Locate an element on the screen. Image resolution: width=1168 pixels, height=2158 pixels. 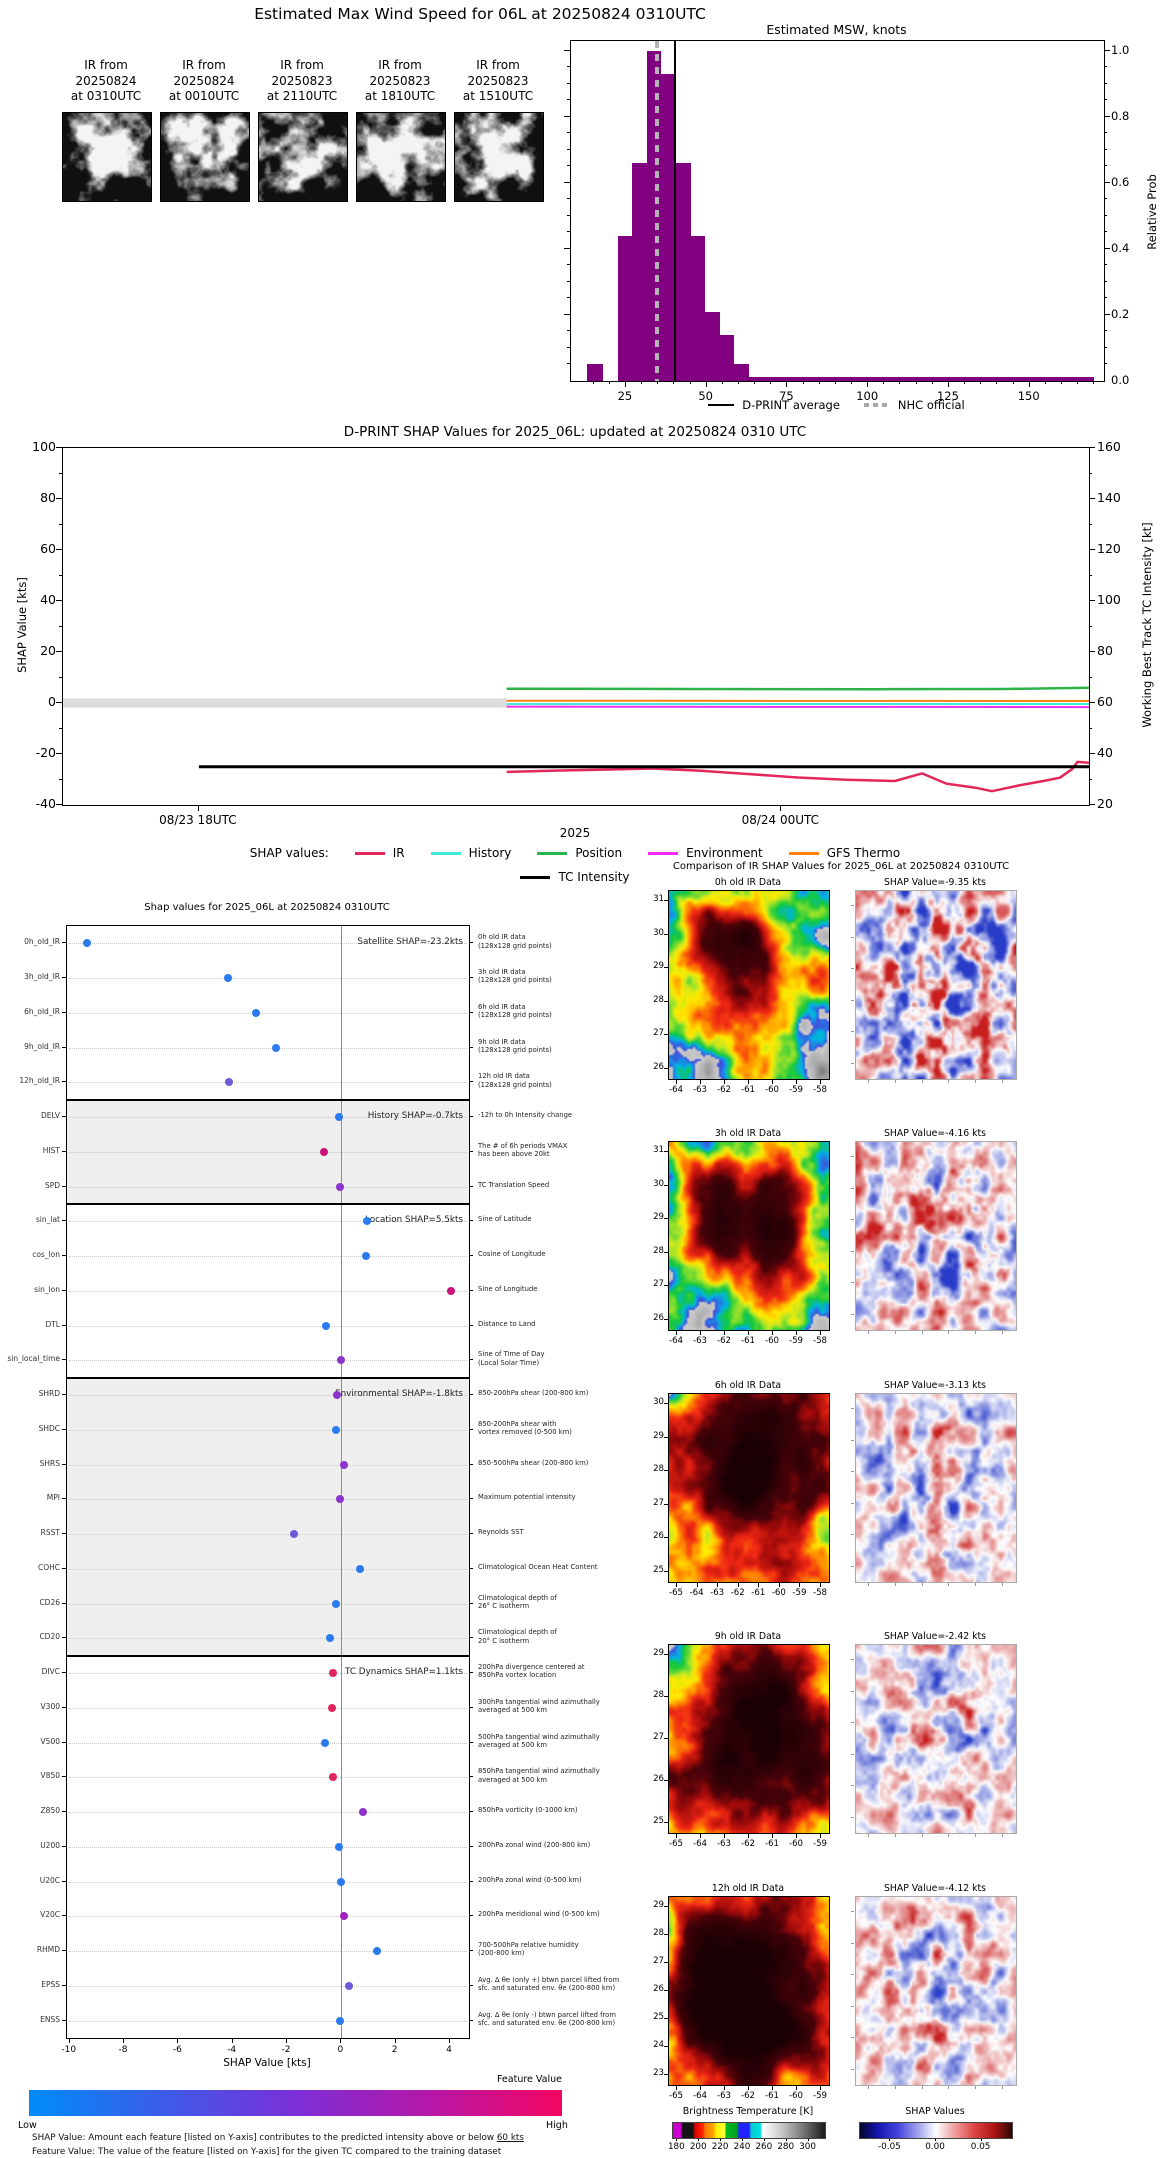
ir-thumb-caption: IR from 20250824 at 0310UTC is located at coordinates (106, 81).